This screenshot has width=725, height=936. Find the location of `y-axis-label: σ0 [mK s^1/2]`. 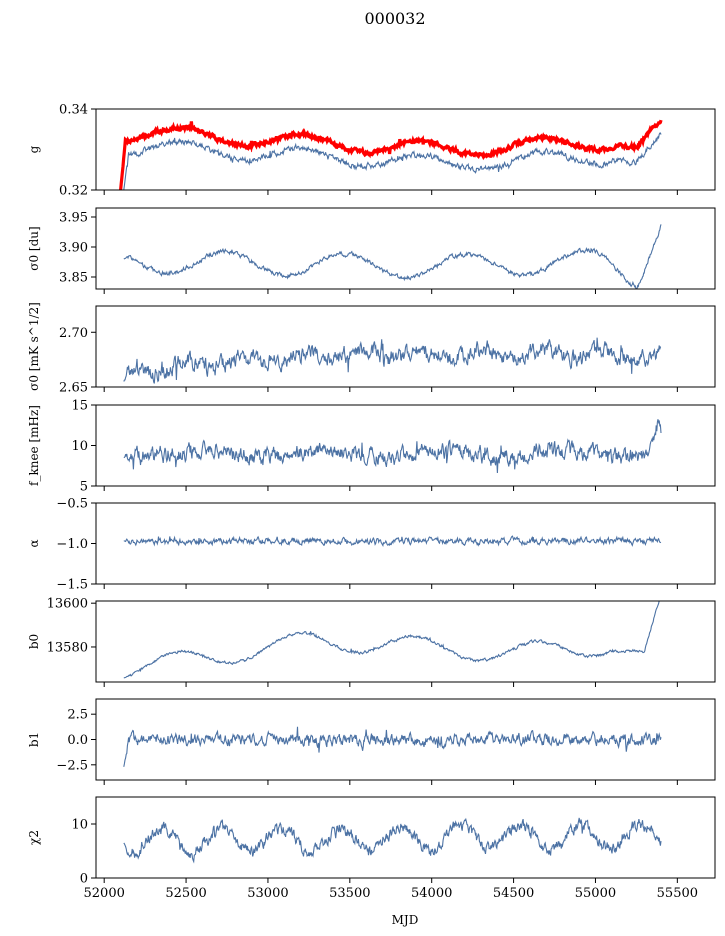

y-axis-label: σ0 [mK s^1/2] is located at coordinates (34, 346).